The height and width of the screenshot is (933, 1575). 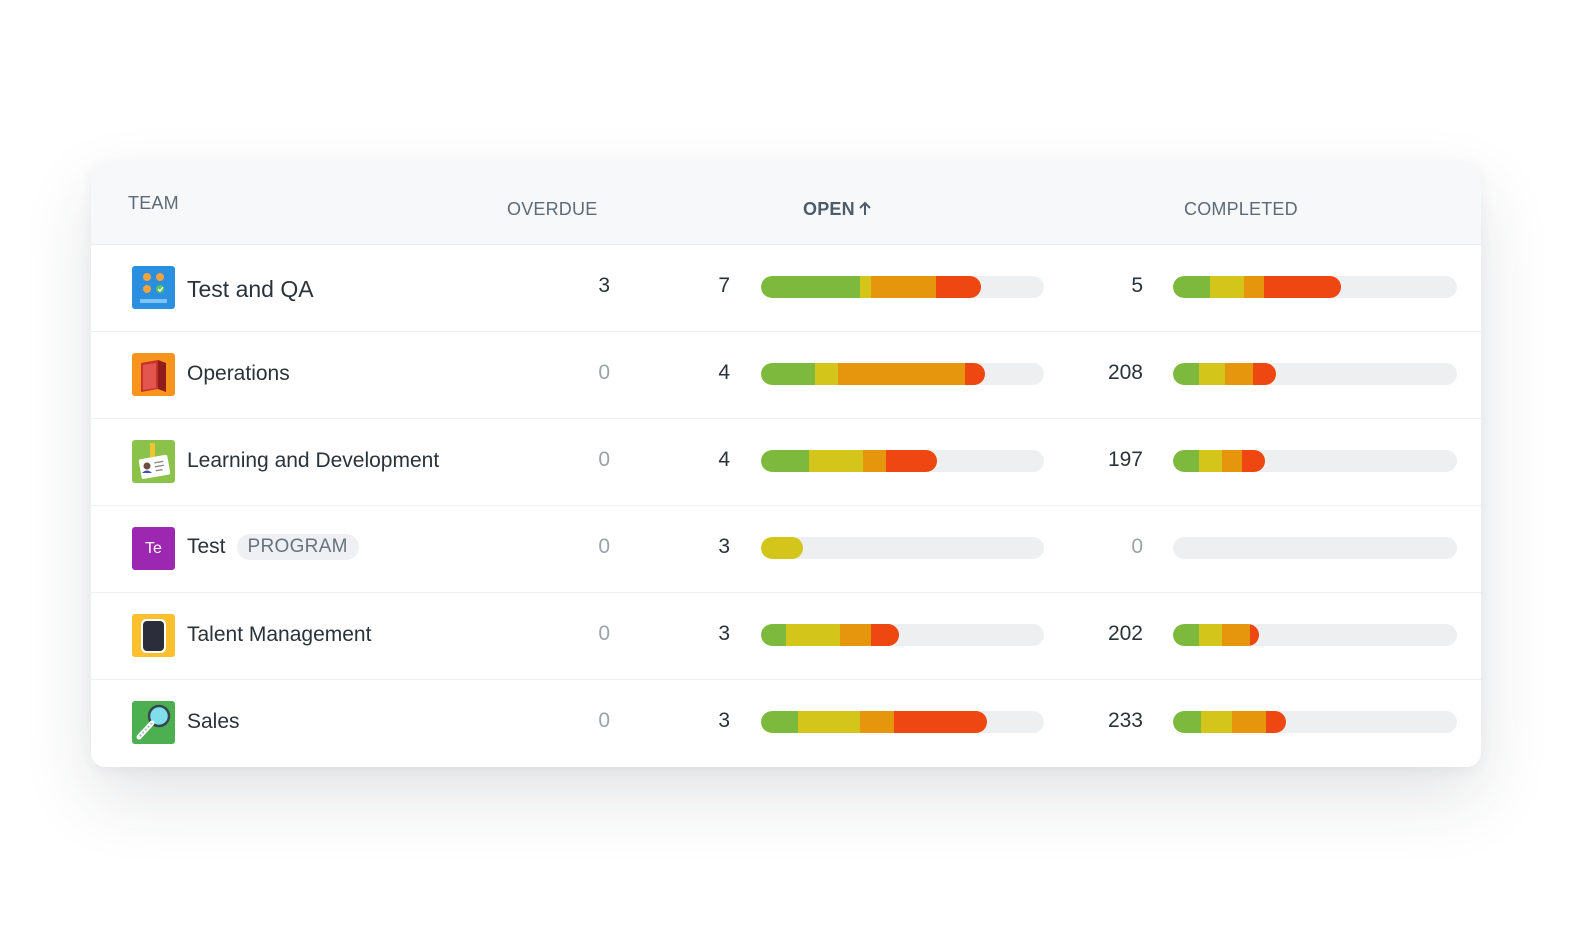 I want to click on id-badge-icon, so click(x=153, y=461).